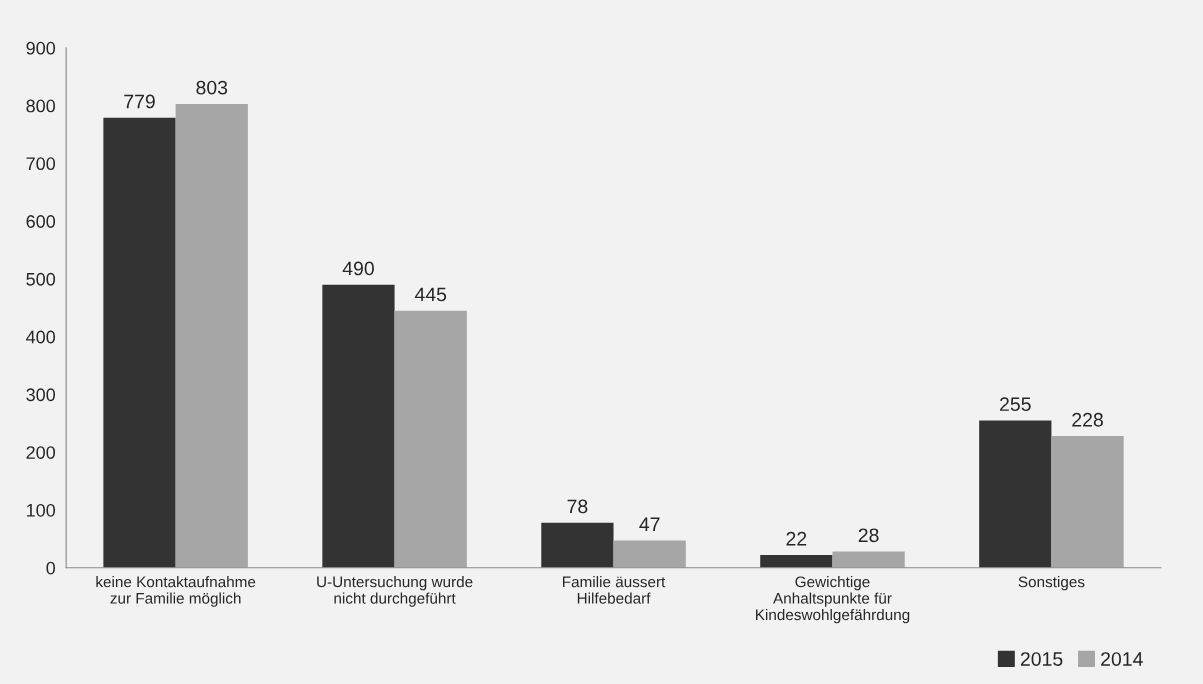 Image resolution: width=1203 pixels, height=684 pixels. I want to click on x-tick-label: keine Kontaktaufnahme zur Familie möglich, so click(176, 591).